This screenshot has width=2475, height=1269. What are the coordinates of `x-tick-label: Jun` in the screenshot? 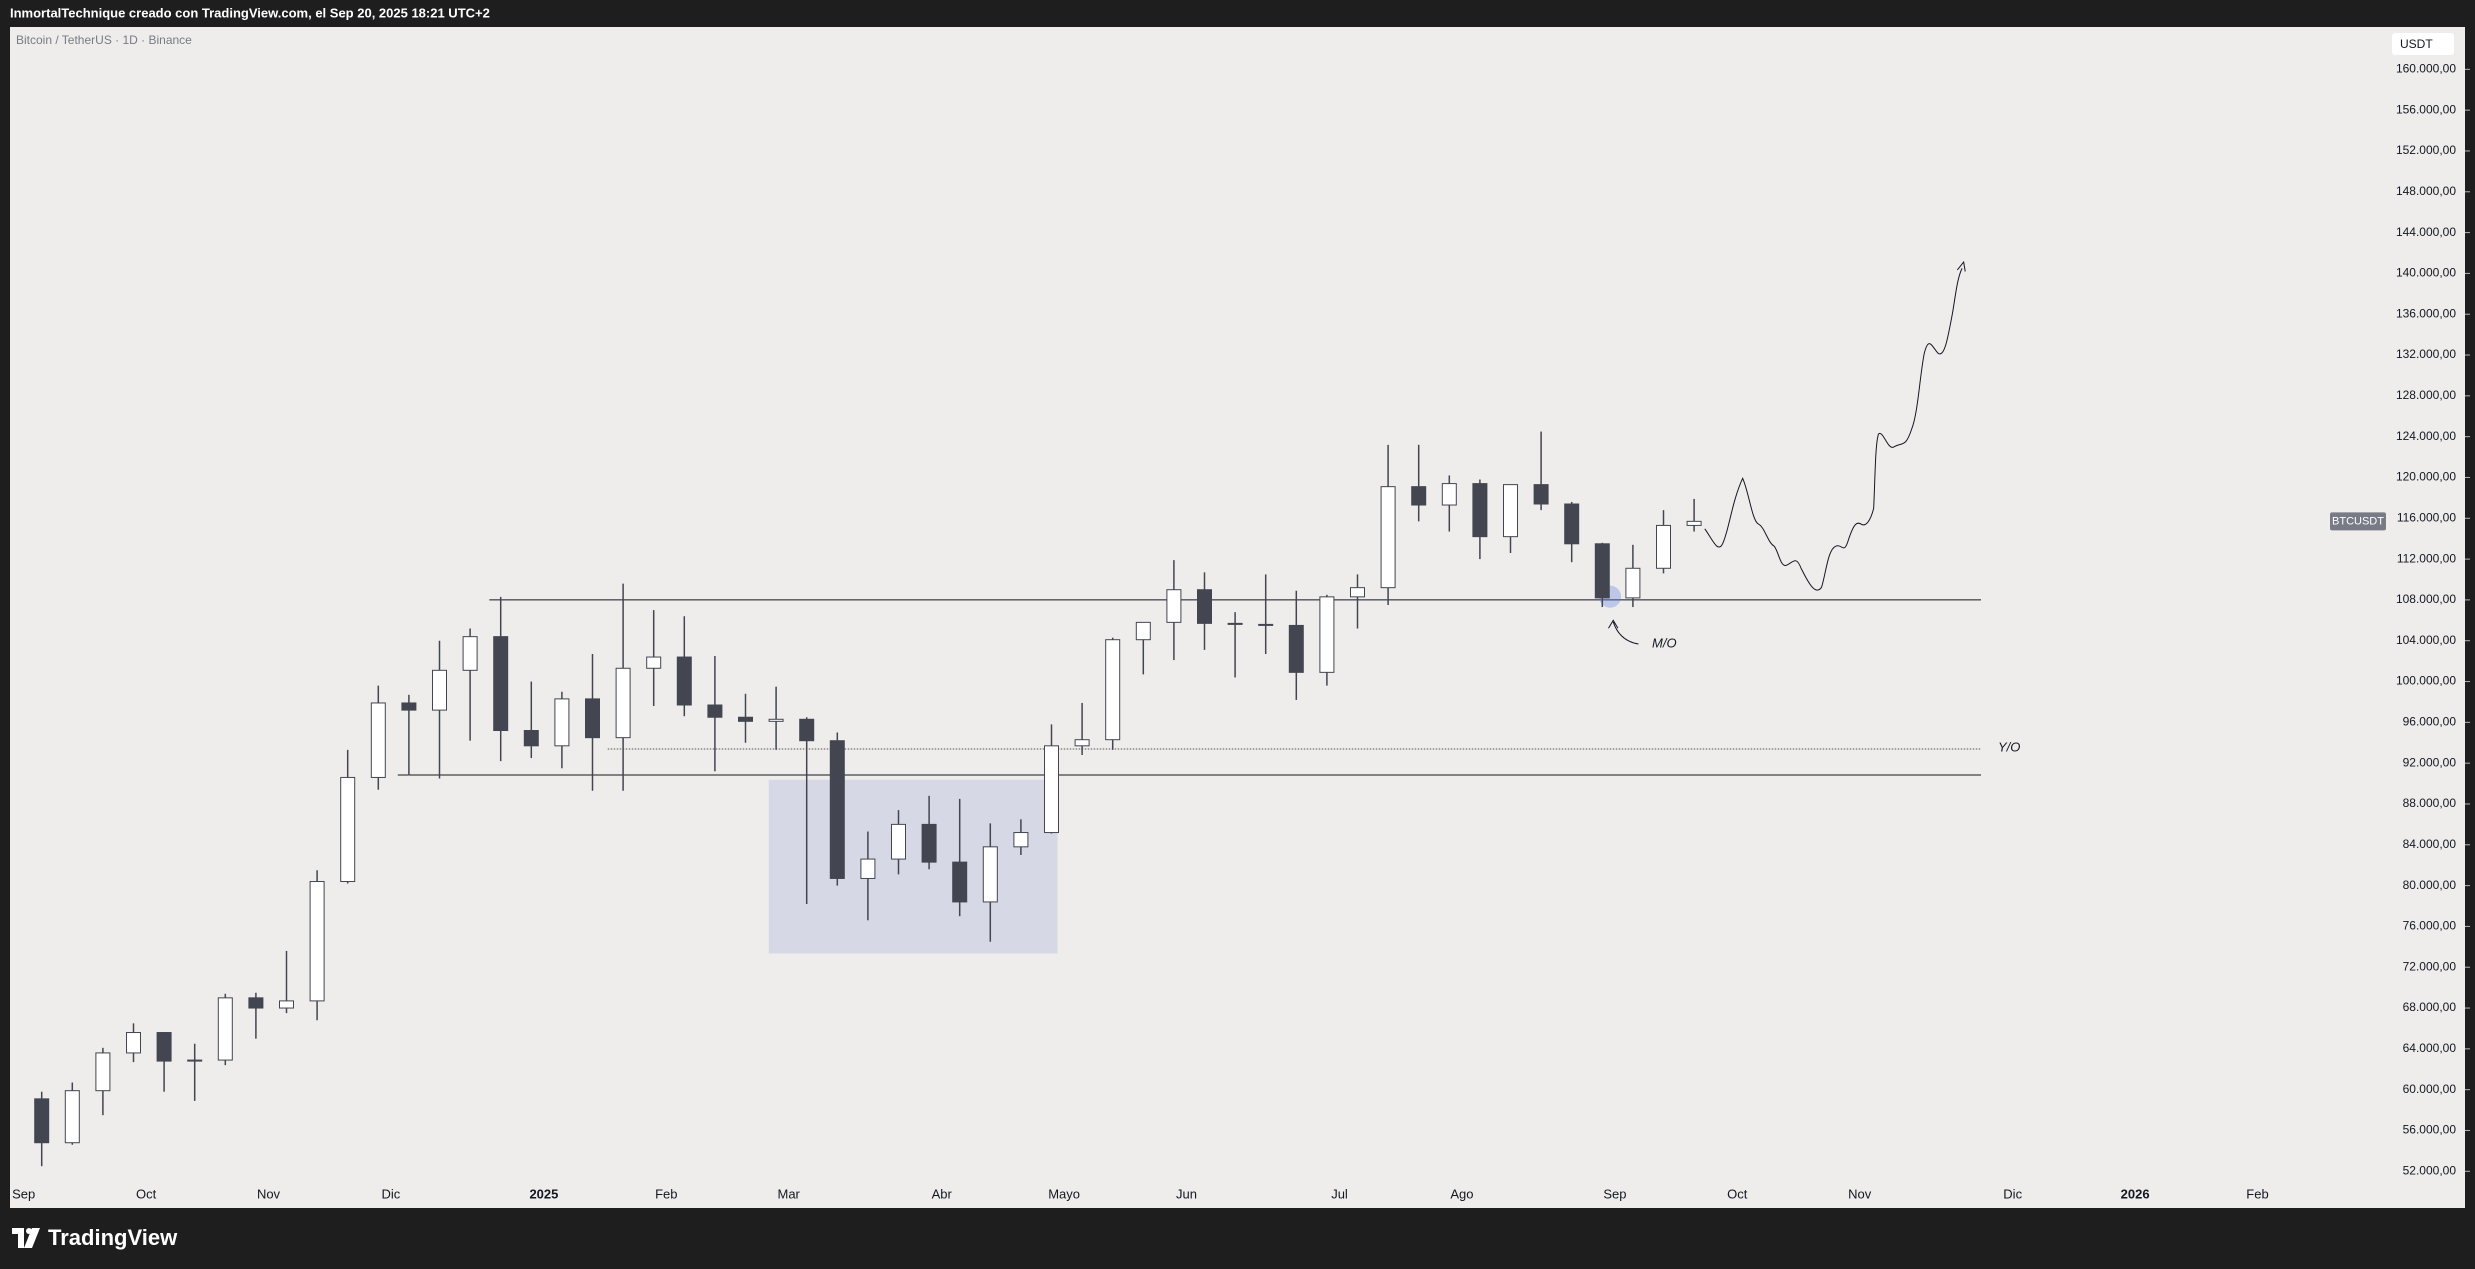 It's located at (1186, 1193).